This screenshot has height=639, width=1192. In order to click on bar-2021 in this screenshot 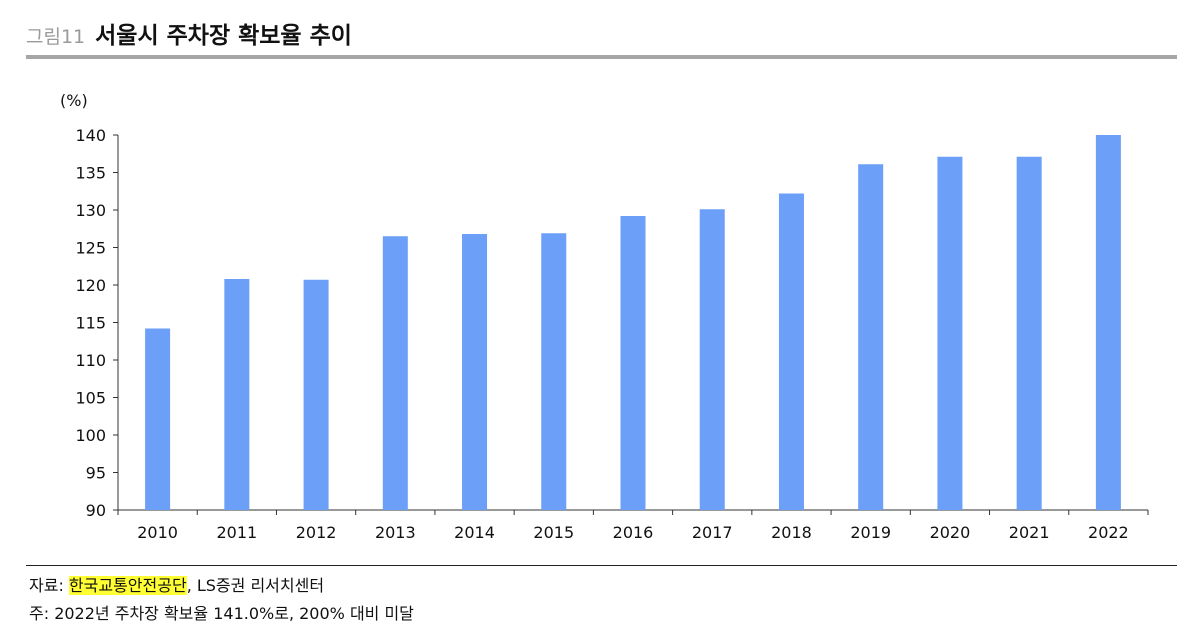, I will do `click(1029, 333)`.